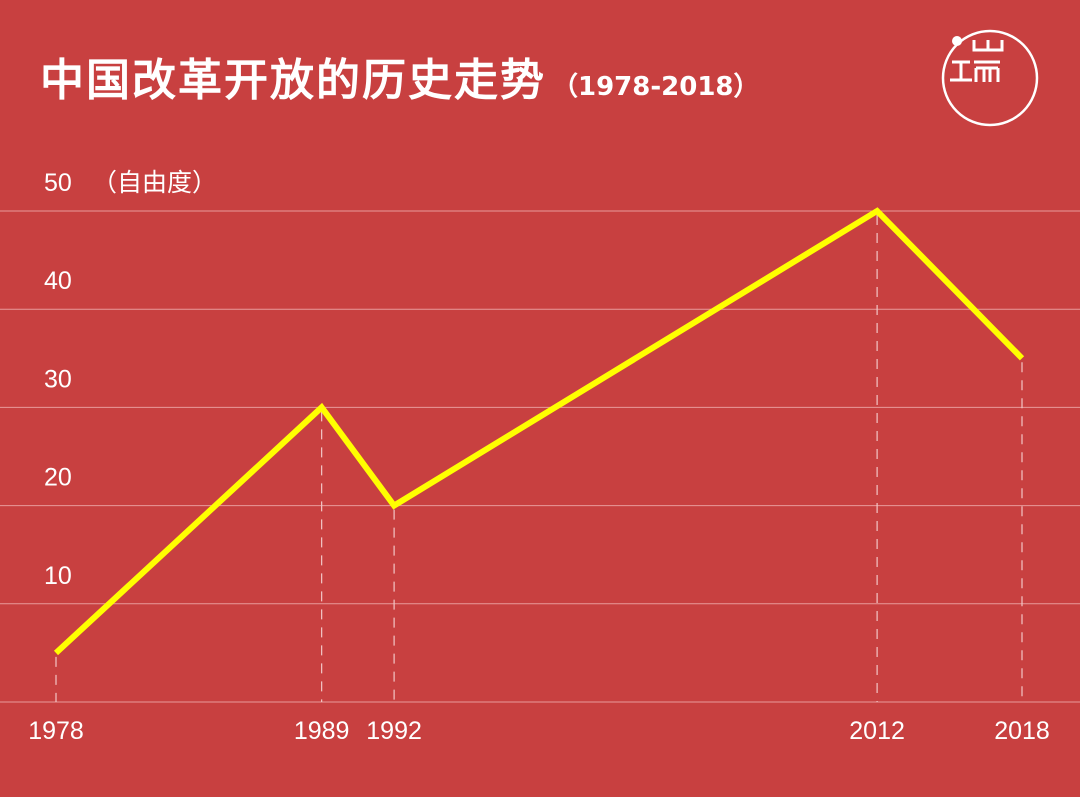  What do you see at coordinates (1022, 731) in the screenshot?
I see `x-tick-label: 2018` at bounding box center [1022, 731].